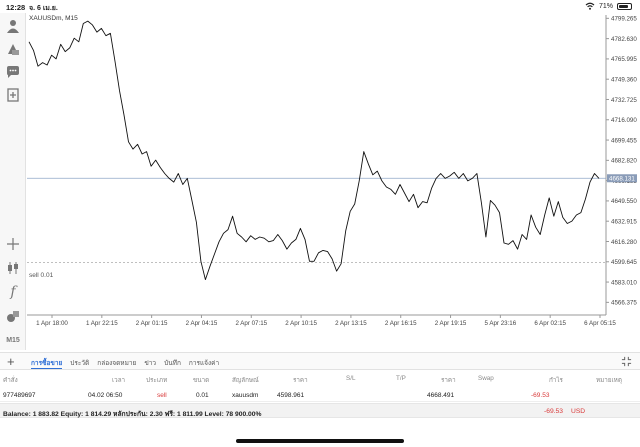 The width and height of the screenshot is (640, 447). I want to click on battery-percent: 71%, so click(605, 6).